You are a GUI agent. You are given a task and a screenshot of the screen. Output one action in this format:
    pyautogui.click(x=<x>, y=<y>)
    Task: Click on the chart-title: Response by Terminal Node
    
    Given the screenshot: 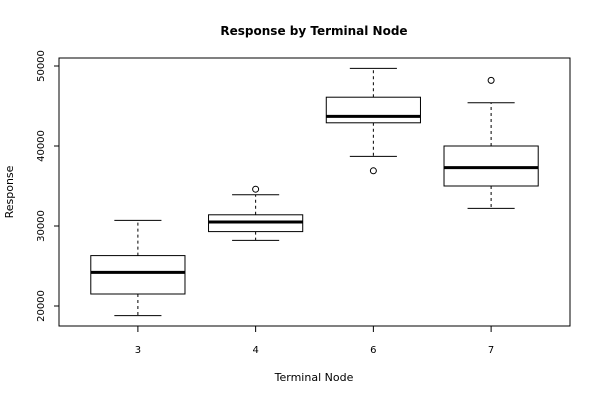 What is the action you would take?
    pyautogui.click(x=313, y=31)
    